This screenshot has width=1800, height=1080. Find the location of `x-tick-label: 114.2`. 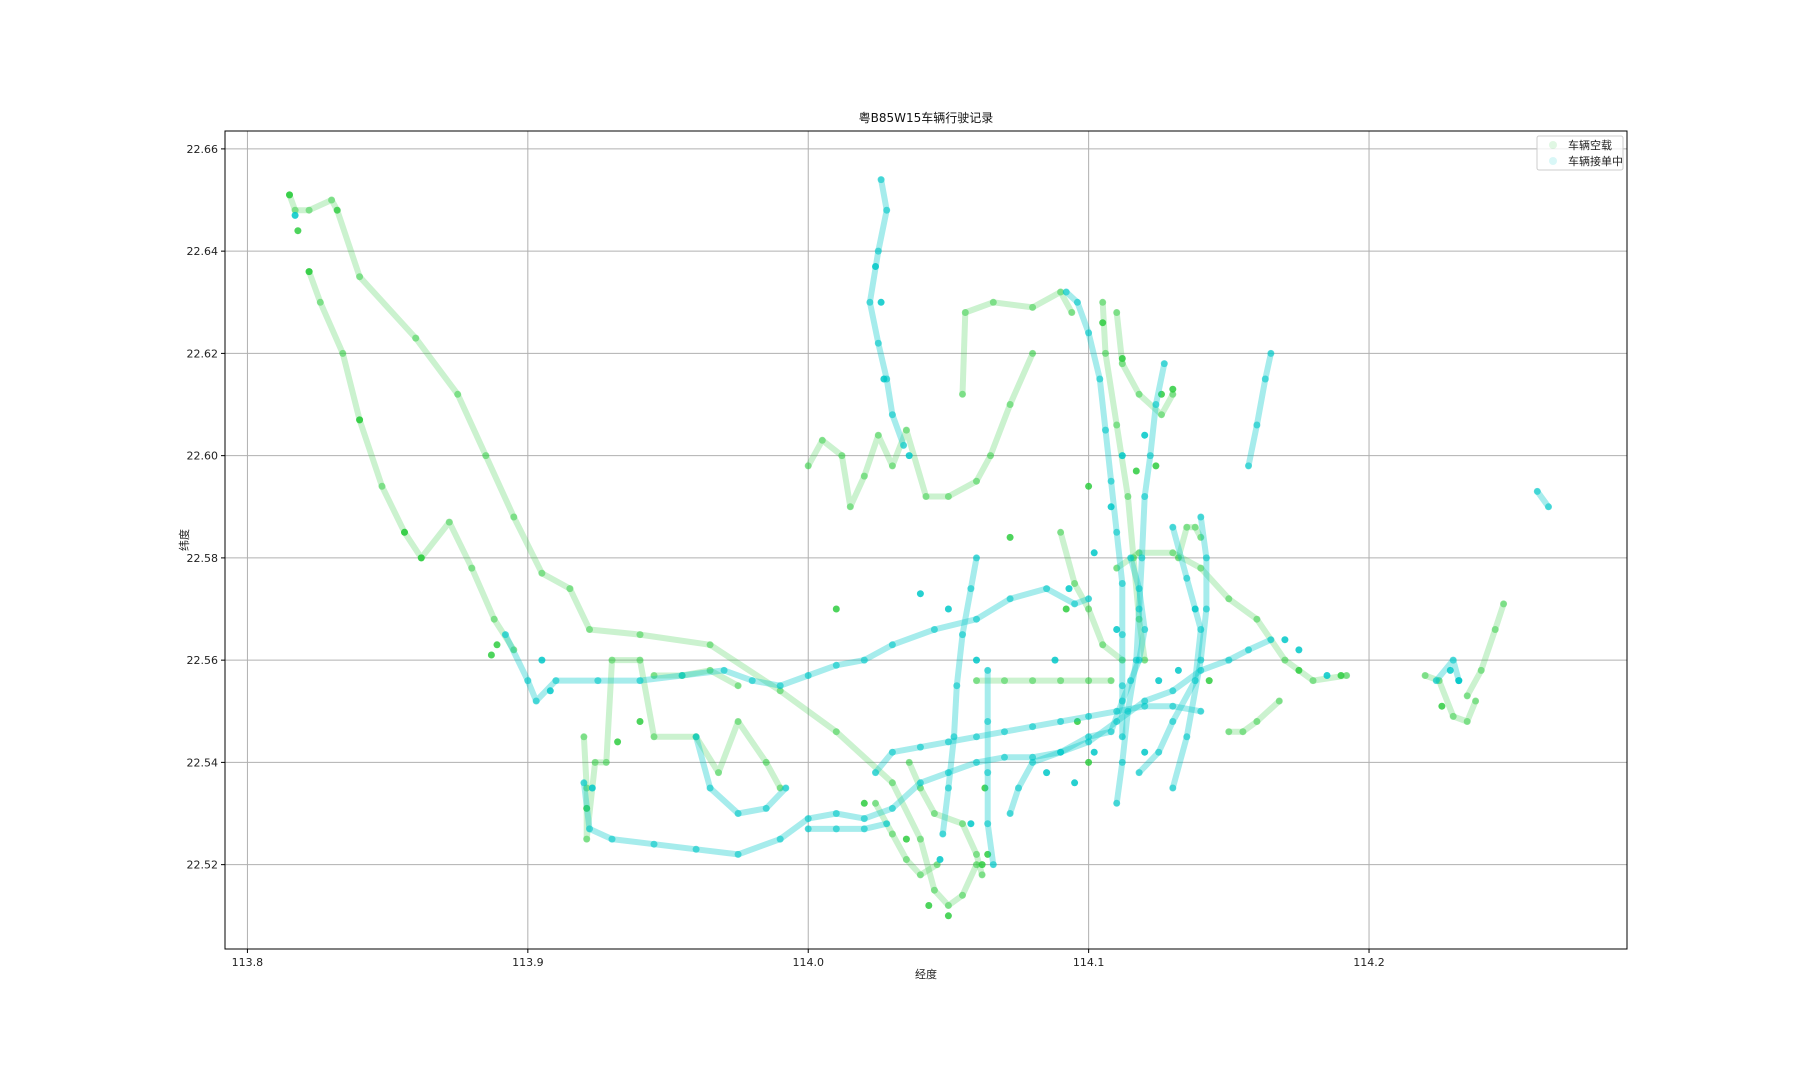

x-tick-label: 114.2 is located at coordinates (1369, 962).